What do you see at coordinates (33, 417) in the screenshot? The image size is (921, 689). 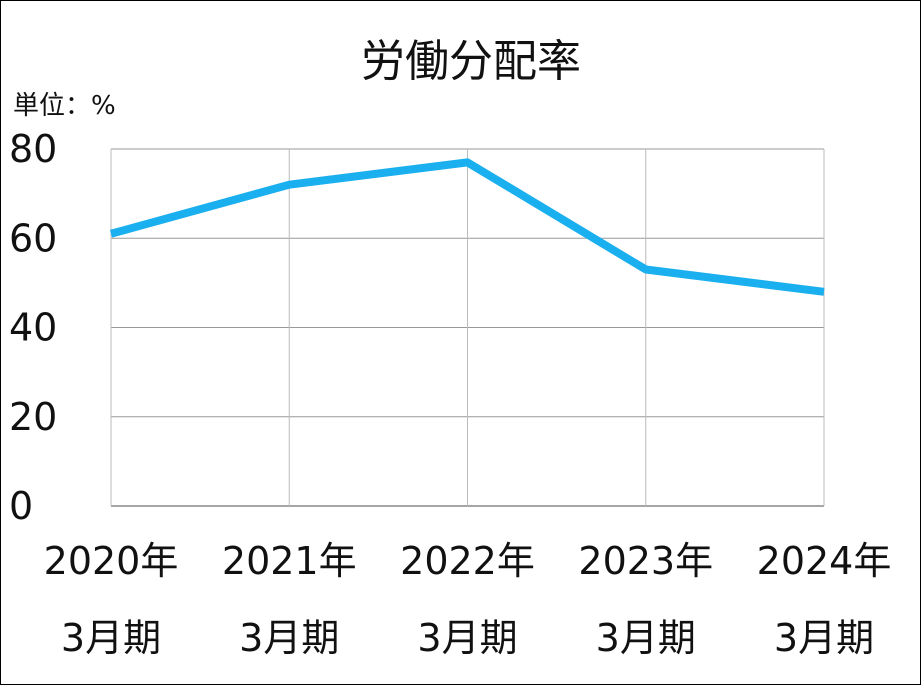 I see `y-tick-label: 20` at bounding box center [33, 417].